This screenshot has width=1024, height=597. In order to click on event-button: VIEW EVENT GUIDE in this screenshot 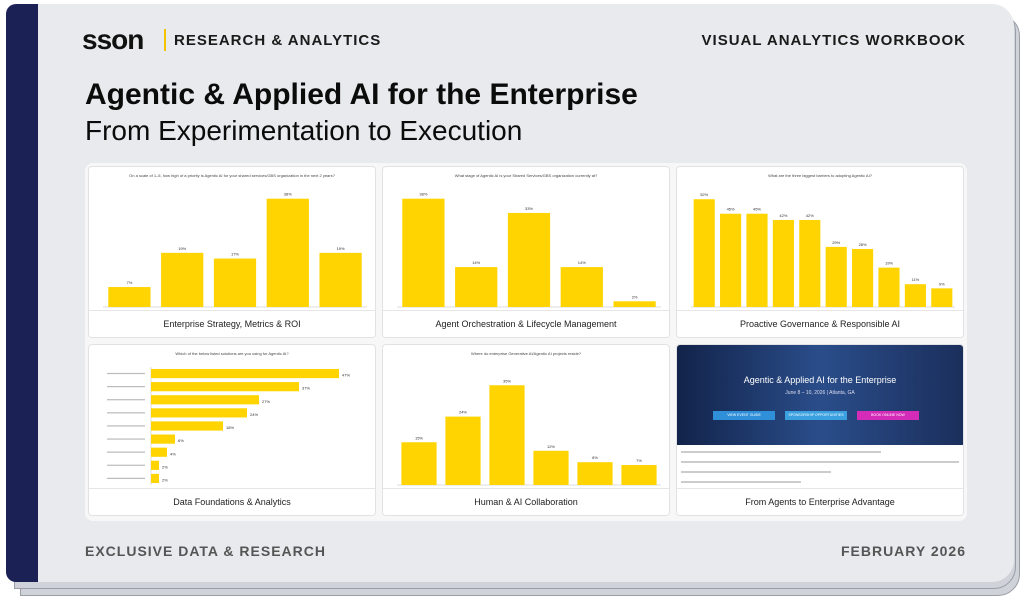, I will do `click(744, 415)`.